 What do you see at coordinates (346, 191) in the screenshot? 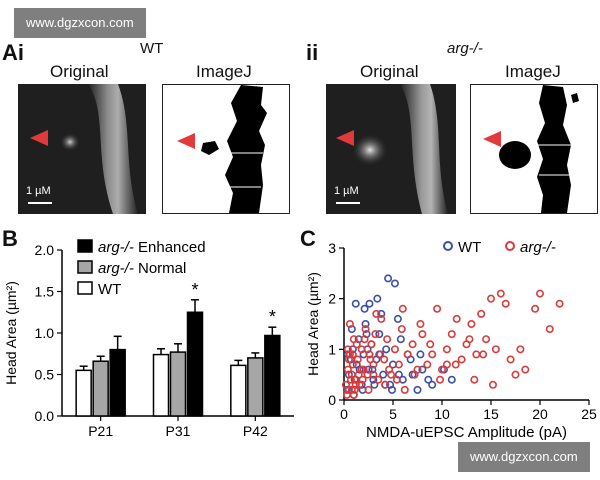
I see `scale-label-arg: 1 µM` at bounding box center [346, 191].